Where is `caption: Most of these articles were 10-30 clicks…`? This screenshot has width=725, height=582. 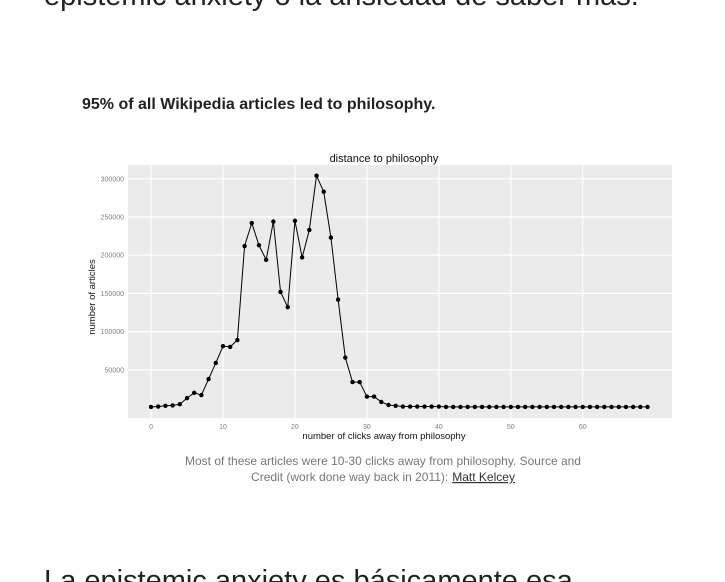
caption: Most of these articles were 10-30 clicks… is located at coordinates (383, 461).